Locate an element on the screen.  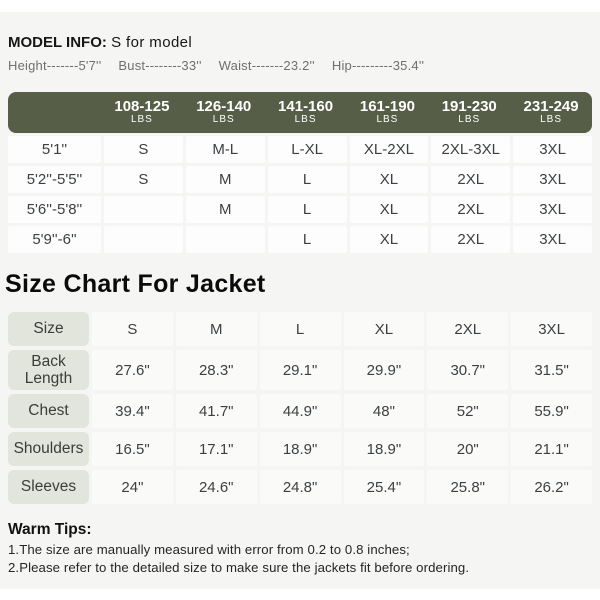
table-row: 5'2''-5'5'' S M L XL 2XL 3XL is located at coordinates (300, 179).